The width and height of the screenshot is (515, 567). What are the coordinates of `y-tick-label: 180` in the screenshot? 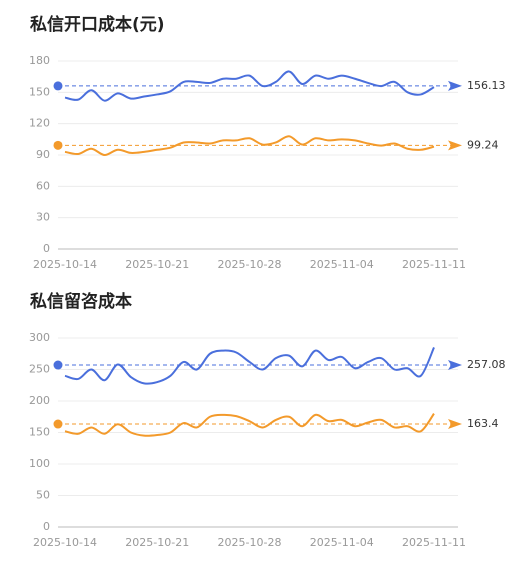 It's located at (39, 60).